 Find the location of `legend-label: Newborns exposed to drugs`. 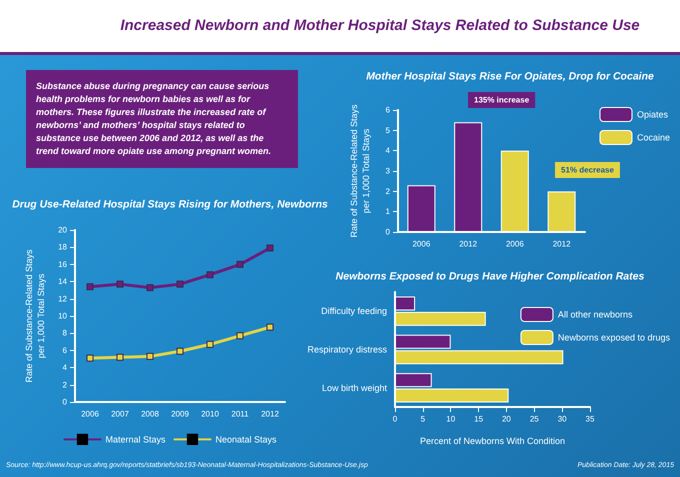

legend-label: Newborns exposed to drugs is located at coordinates (614, 337).